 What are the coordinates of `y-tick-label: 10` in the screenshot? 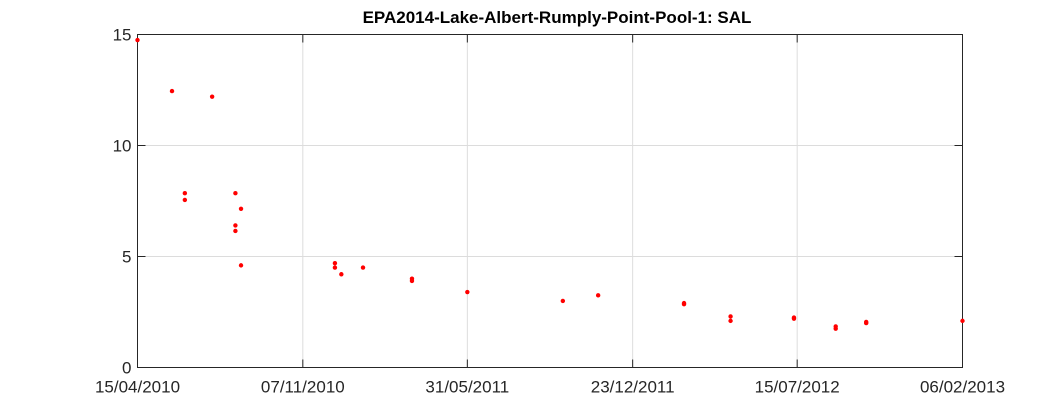 It's located at (122, 146).